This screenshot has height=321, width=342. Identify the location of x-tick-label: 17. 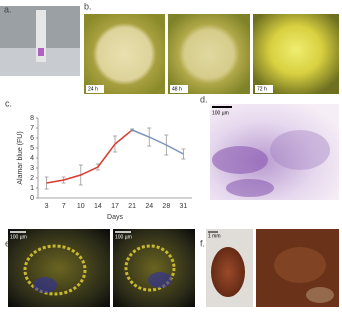
(115, 206).